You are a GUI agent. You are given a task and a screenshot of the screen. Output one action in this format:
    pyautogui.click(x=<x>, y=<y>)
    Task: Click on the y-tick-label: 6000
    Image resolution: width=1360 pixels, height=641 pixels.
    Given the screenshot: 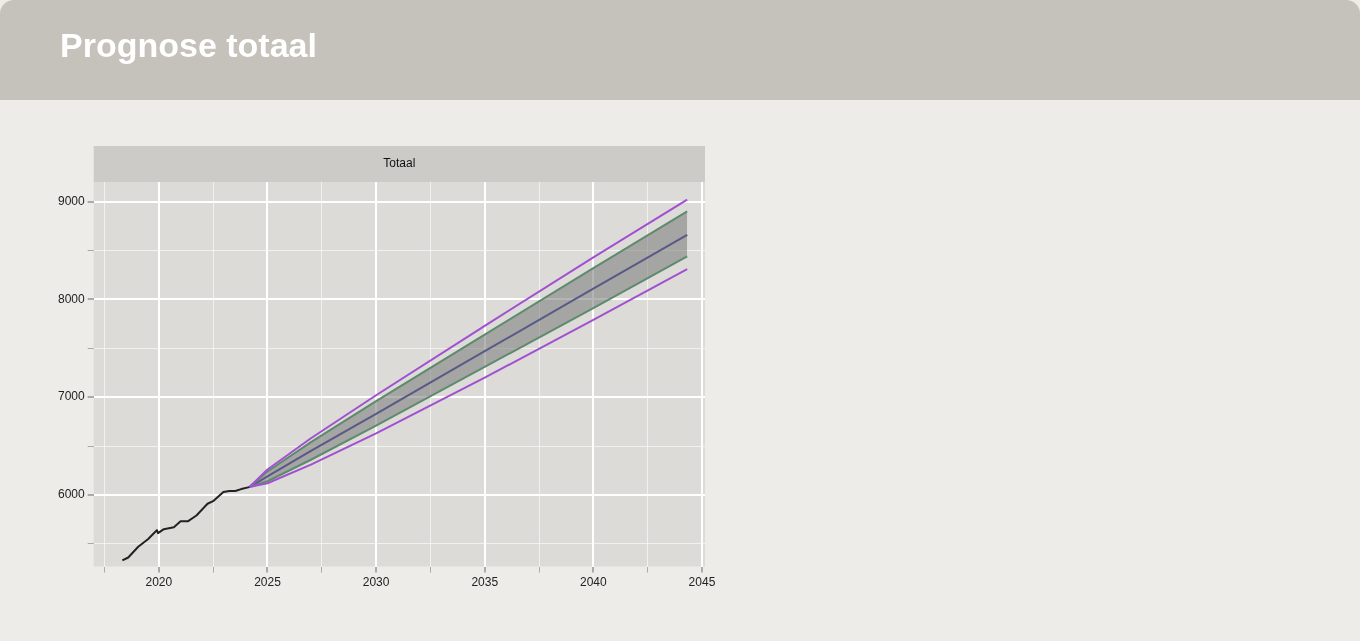 What is the action you would take?
    pyautogui.click(x=71, y=494)
    